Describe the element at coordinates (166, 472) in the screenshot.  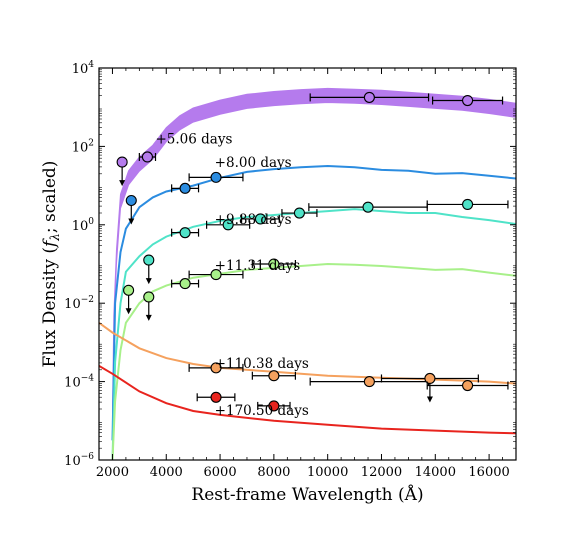
I see `x-tick-label: 4000` at that location.